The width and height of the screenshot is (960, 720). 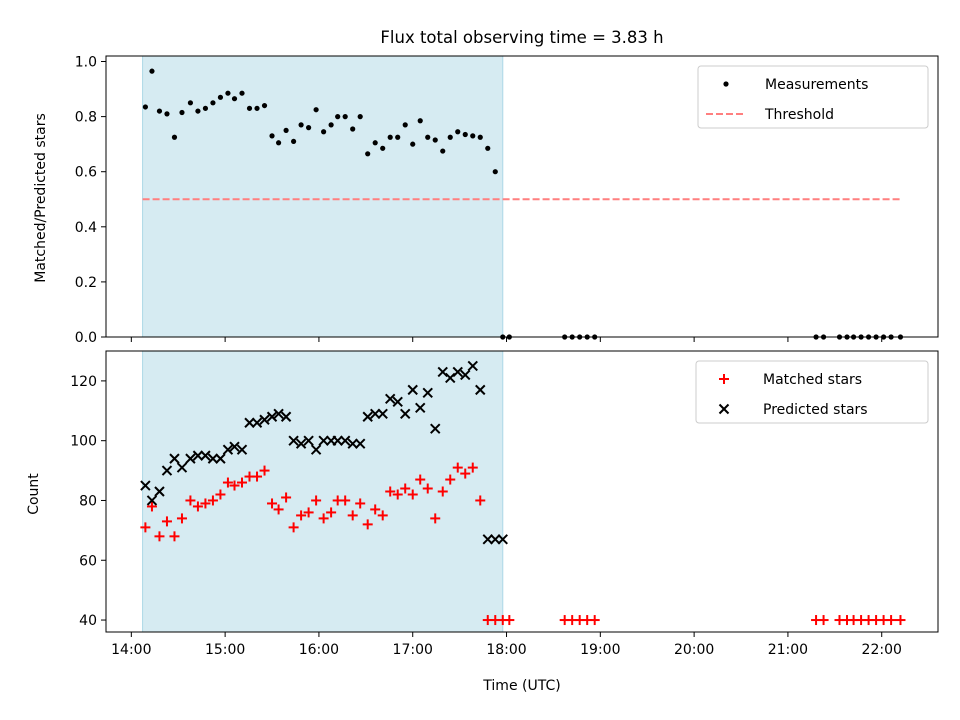 What do you see at coordinates (86, 63) in the screenshot?
I see `top-y-tick-label: 1.0` at bounding box center [86, 63].